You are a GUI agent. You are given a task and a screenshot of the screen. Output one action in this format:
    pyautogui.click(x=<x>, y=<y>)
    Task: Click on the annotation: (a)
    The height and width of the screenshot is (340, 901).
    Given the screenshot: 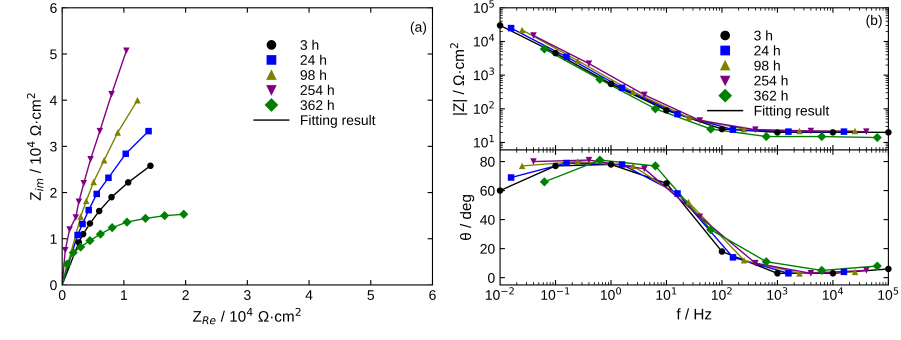 What is the action you would take?
    pyautogui.click(x=418, y=28)
    